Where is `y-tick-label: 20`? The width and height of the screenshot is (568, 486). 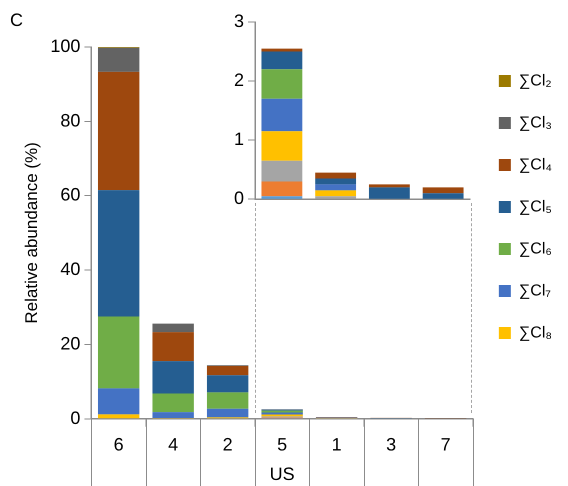
y-tick-label: 20 is located at coordinates (70, 343).